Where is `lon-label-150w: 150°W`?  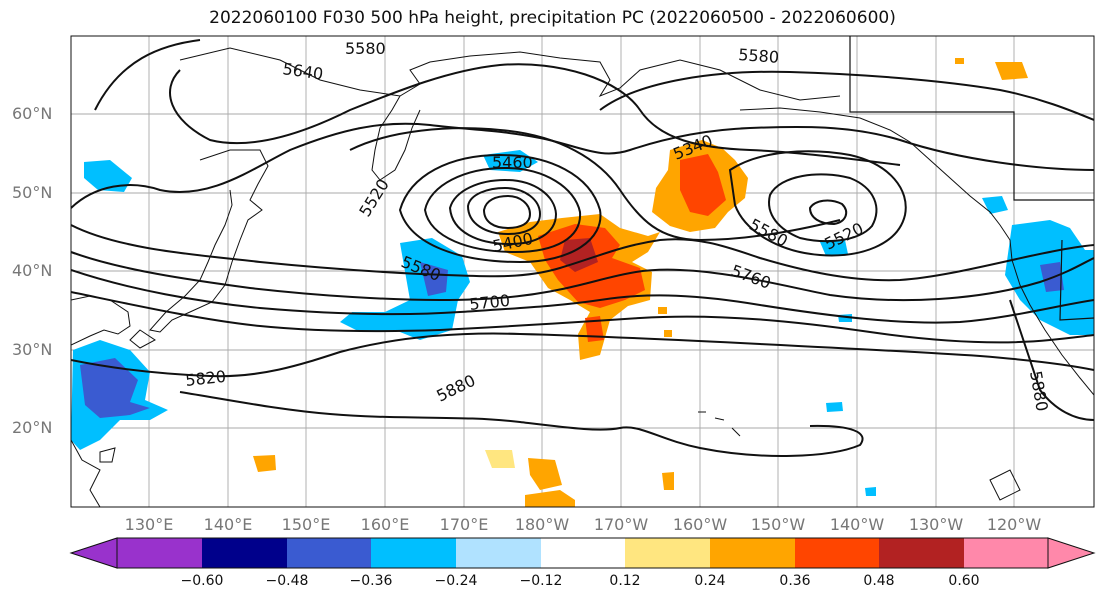
lon-label-150w: 150°W is located at coordinates (778, 524).